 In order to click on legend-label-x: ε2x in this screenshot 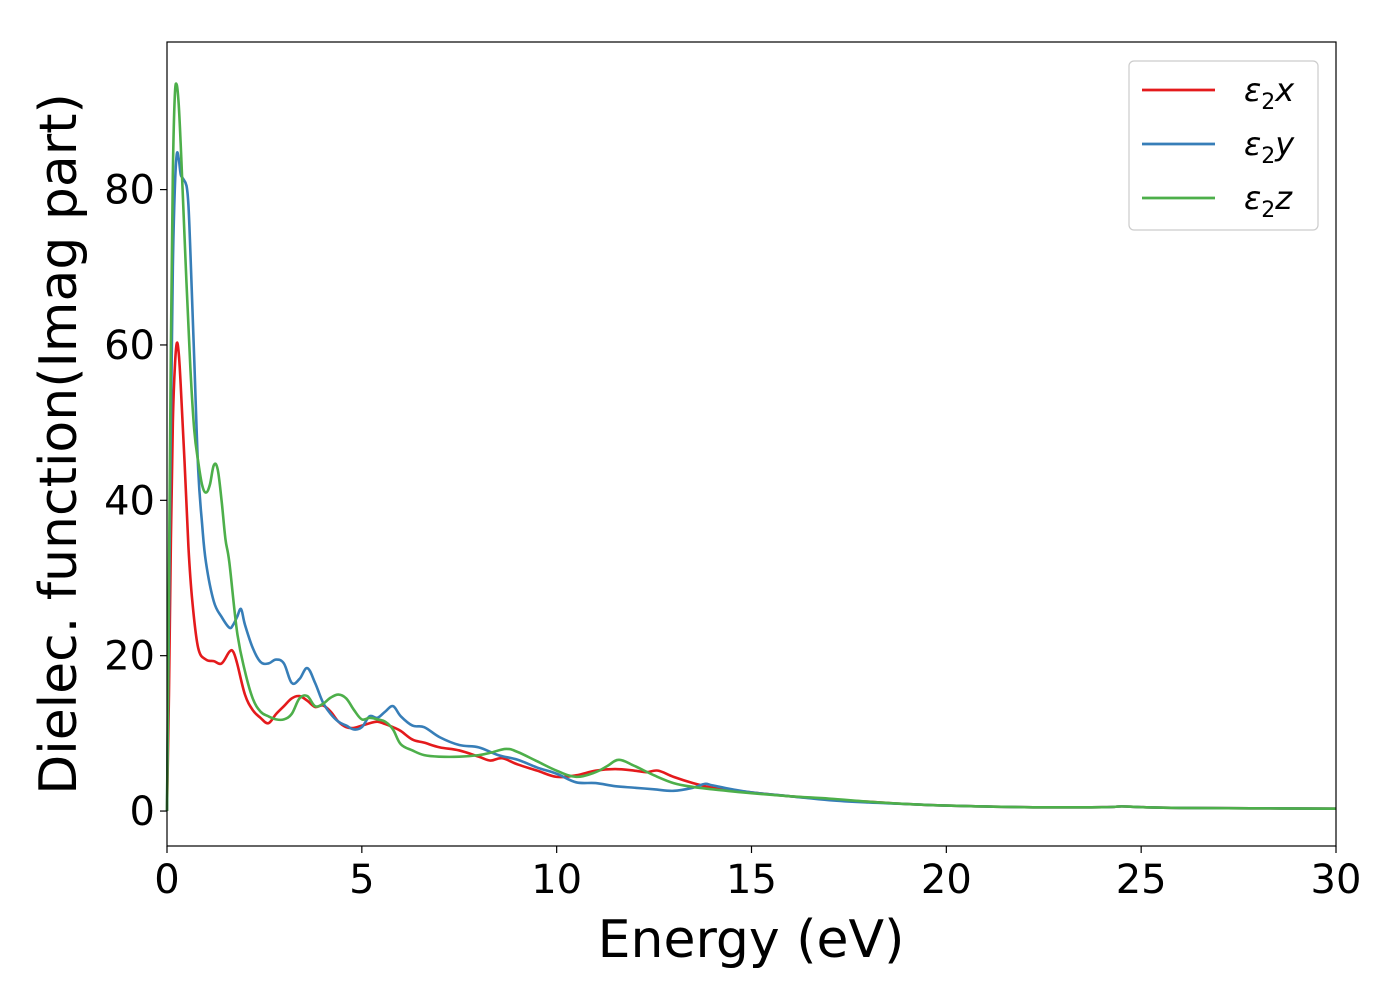, I will do `click(1269, 93)`.